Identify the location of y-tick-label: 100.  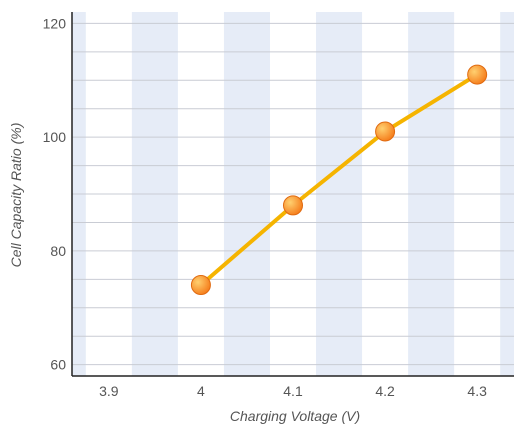
(55, 137).